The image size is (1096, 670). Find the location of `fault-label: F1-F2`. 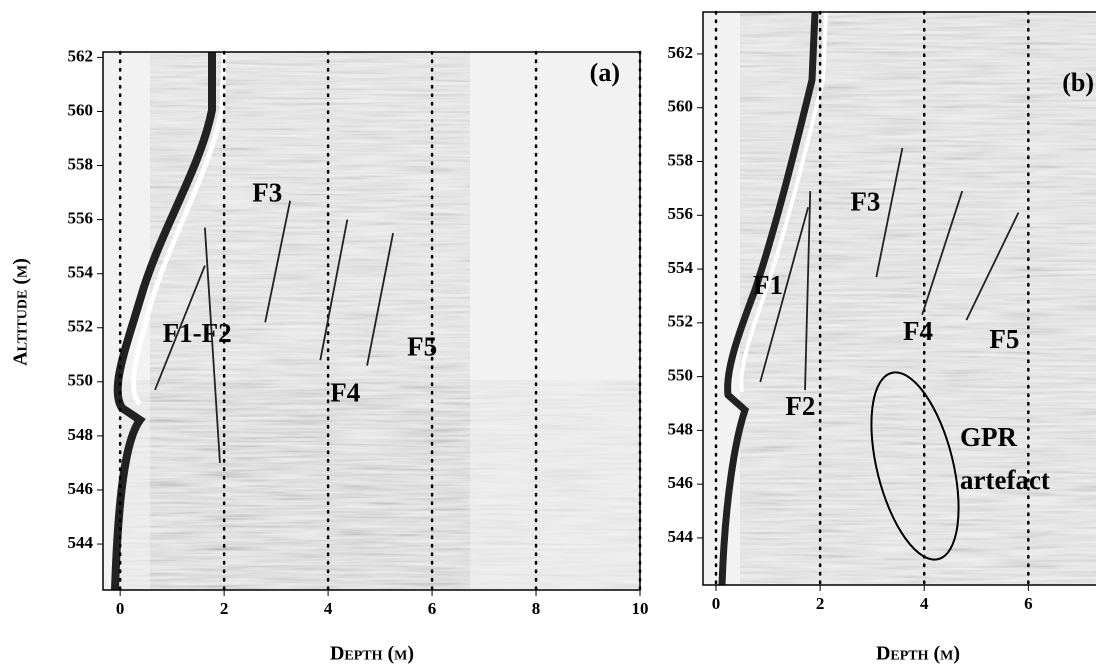

fault-label: F1-F2 is located at coordinates (197, 333).